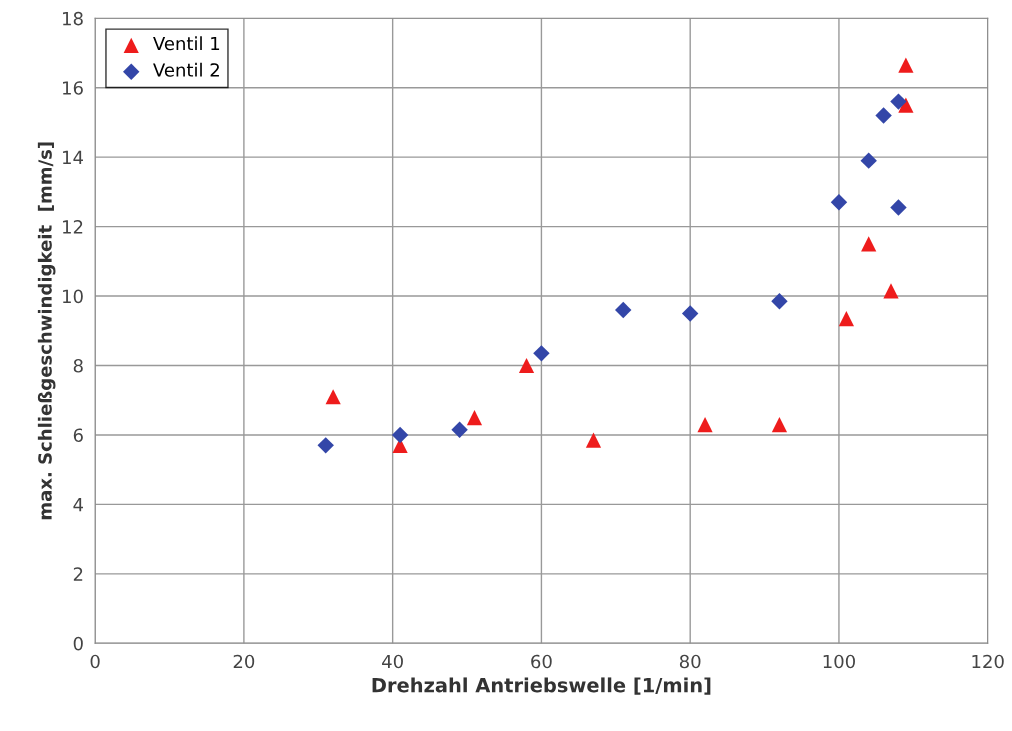 Image resolution: width=1012 pixels, height=731 pixels. What do you see at coordinates (73, 296) in the screenshot?
I see `y-tick-label: 10` at bounding box center [73, 296].